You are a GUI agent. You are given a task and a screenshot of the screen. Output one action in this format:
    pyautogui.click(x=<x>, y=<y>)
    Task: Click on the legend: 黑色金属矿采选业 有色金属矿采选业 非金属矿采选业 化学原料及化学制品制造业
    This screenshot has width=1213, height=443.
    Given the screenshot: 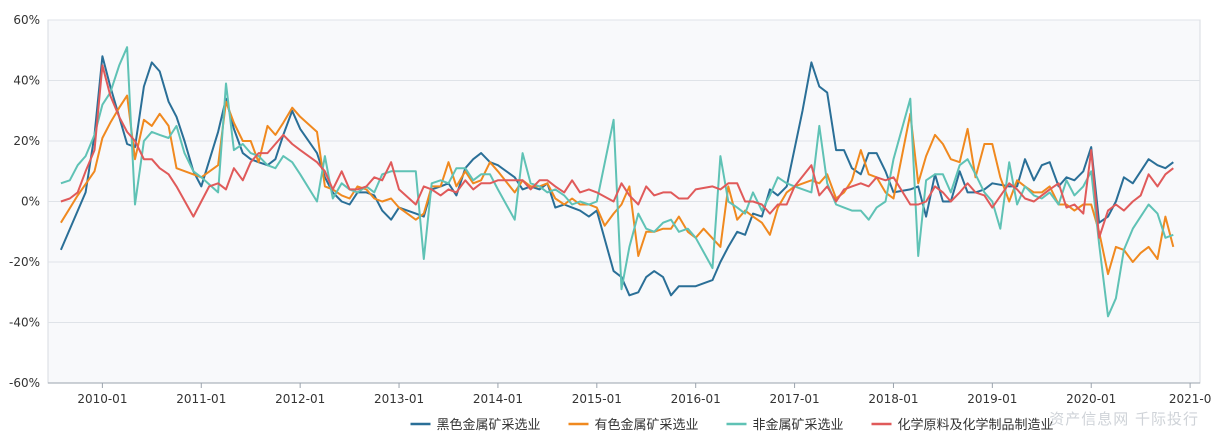 What is the action you would take?
    pyautogui.click(x=732, y=425)
    